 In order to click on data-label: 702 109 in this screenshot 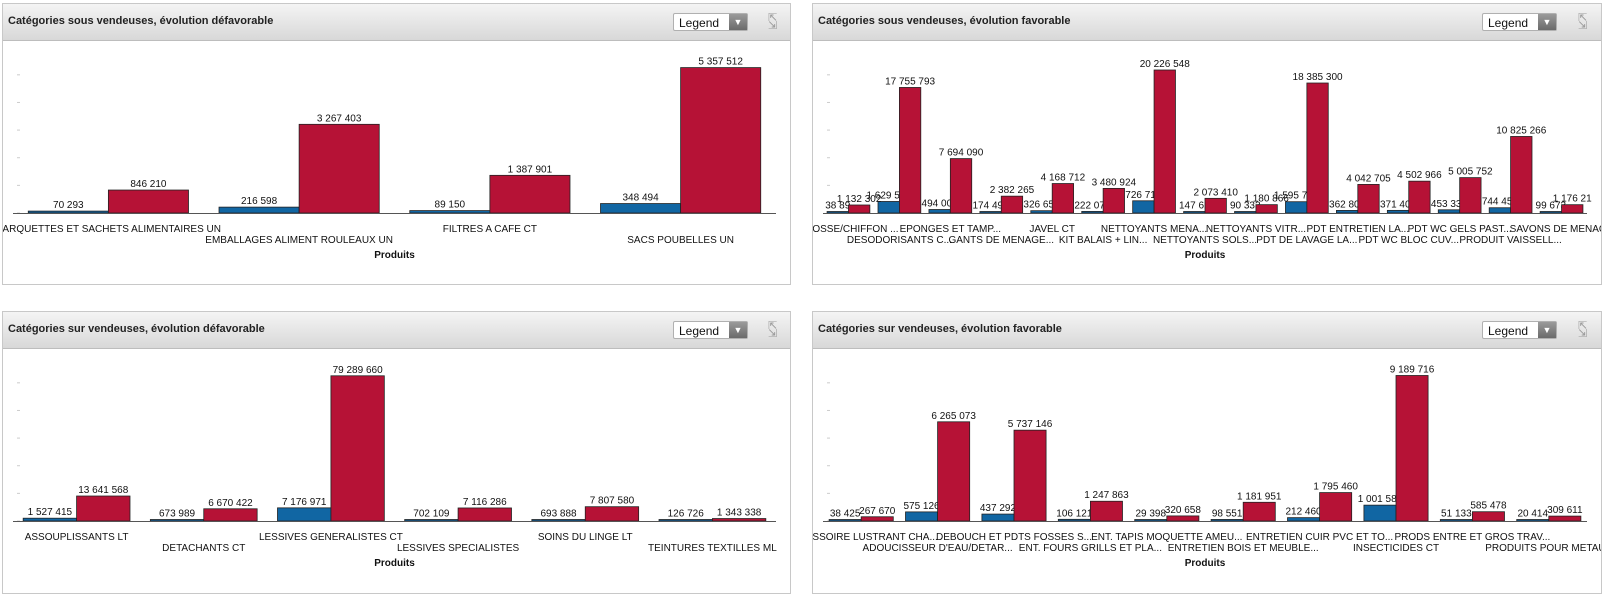, I will do `click(431, 514)`.